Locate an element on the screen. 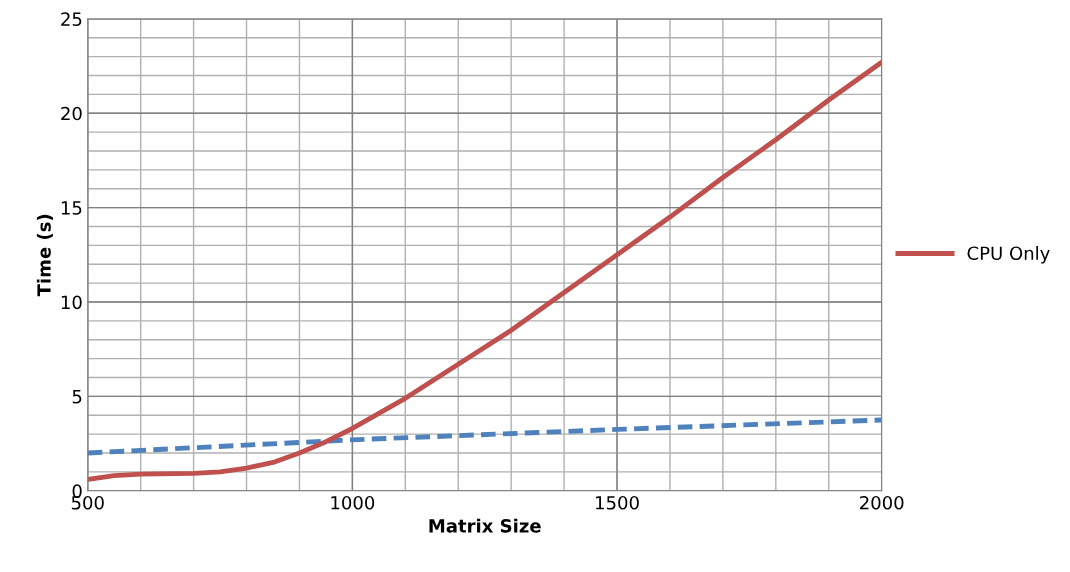  y-tick-label: 0 is located at coordinates (77, 491).